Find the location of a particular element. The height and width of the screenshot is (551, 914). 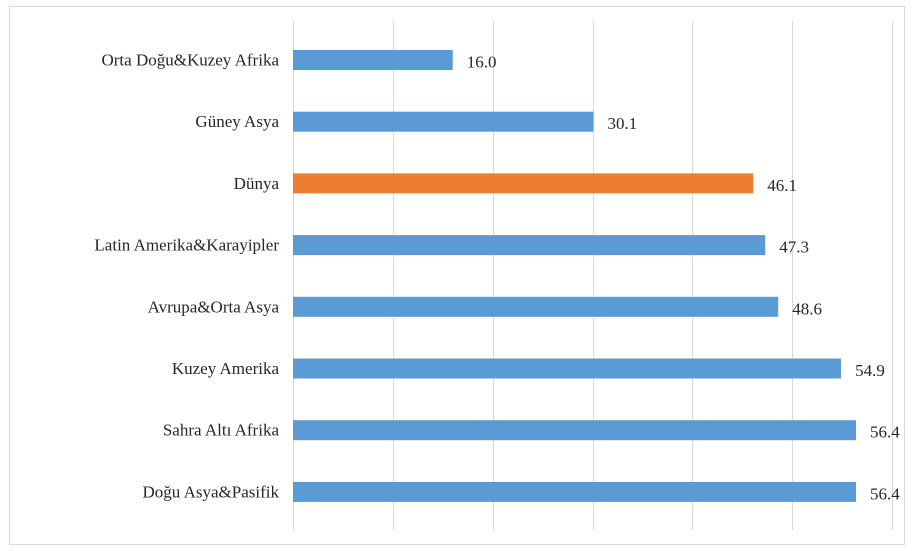

category-label-4: Latin Amerika&Karayipler is located at coordinates (186, 245).